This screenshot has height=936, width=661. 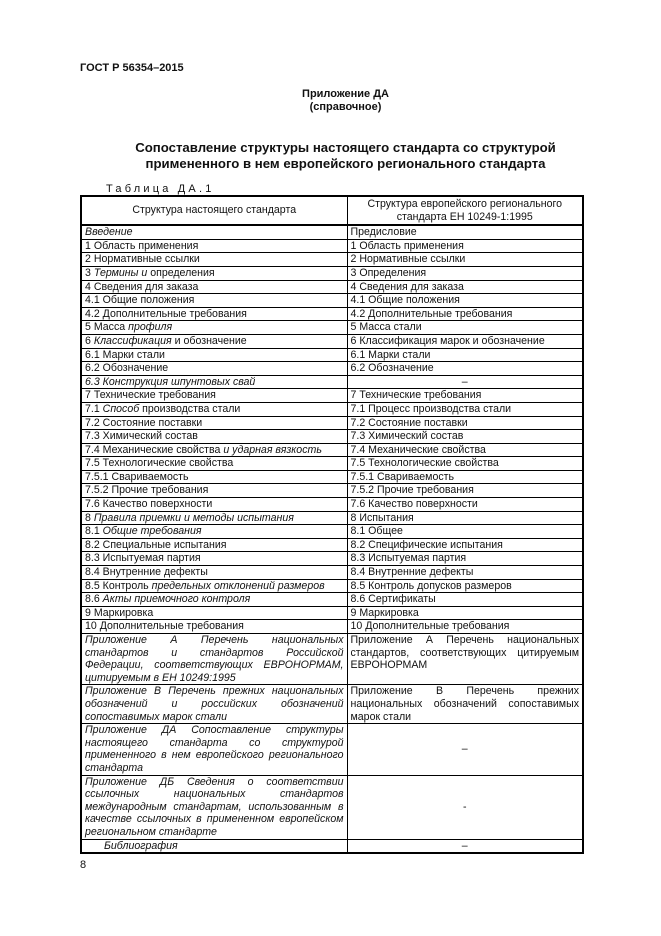 What do you see at coordinates (465, 545) in the screenshot?
I see `european-standard-cell: 8.2 Специфические испытания` at bounding box center [465, 545].